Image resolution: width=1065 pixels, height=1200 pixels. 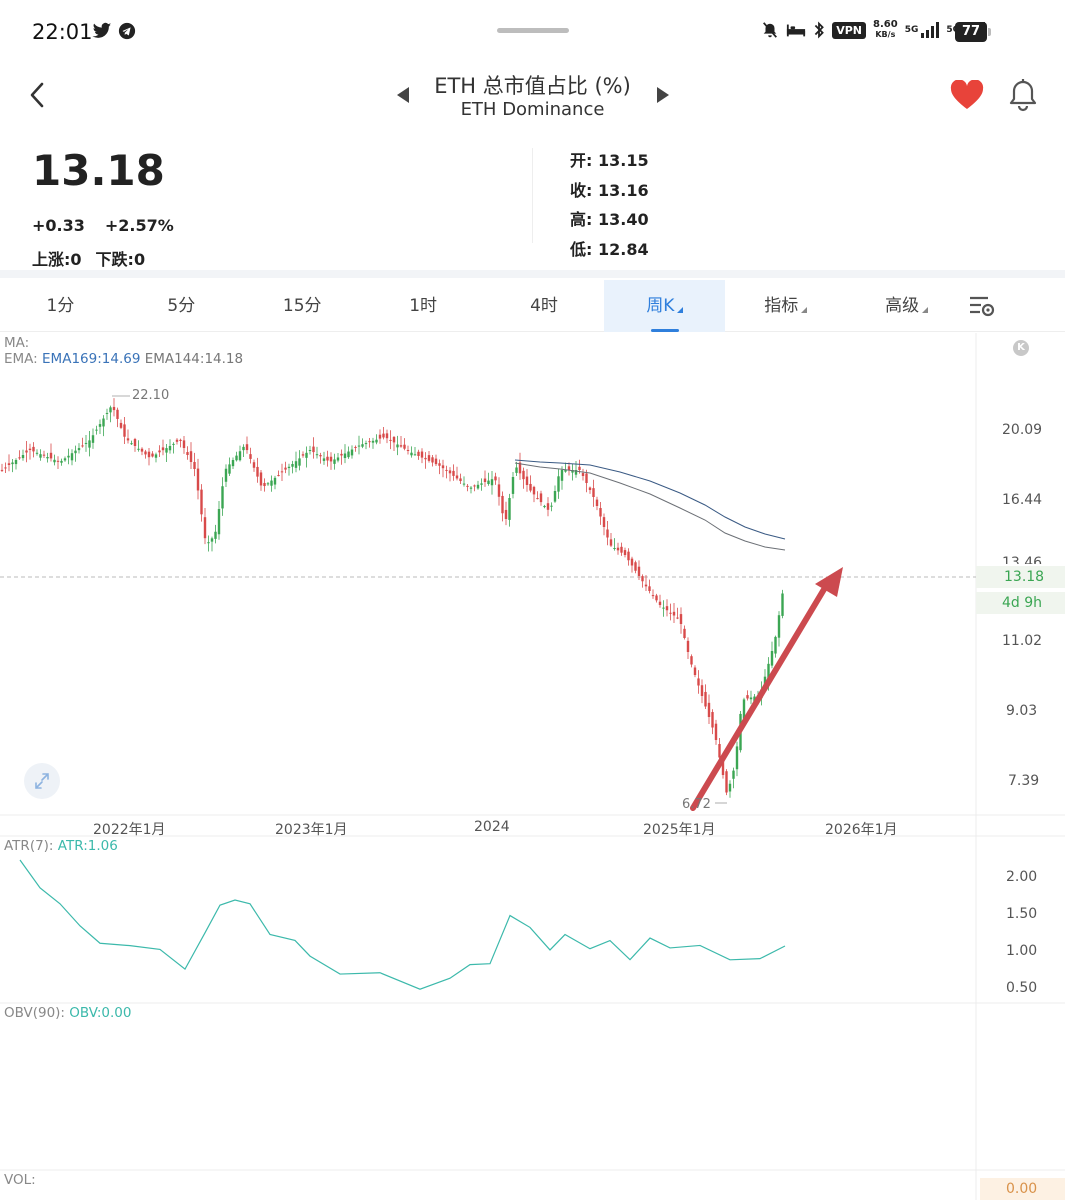 I want to click on bluetooth-icon, so click(x=819, y=30).